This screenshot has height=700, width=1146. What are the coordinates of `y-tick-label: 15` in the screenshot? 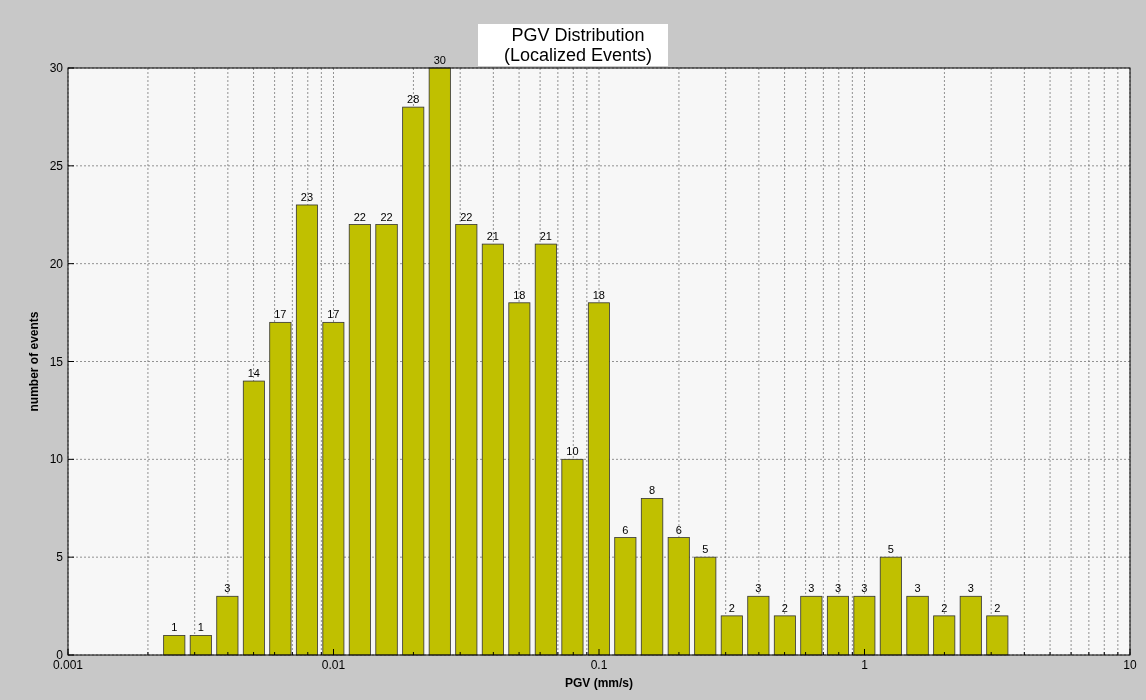 It's located at (56, 361).